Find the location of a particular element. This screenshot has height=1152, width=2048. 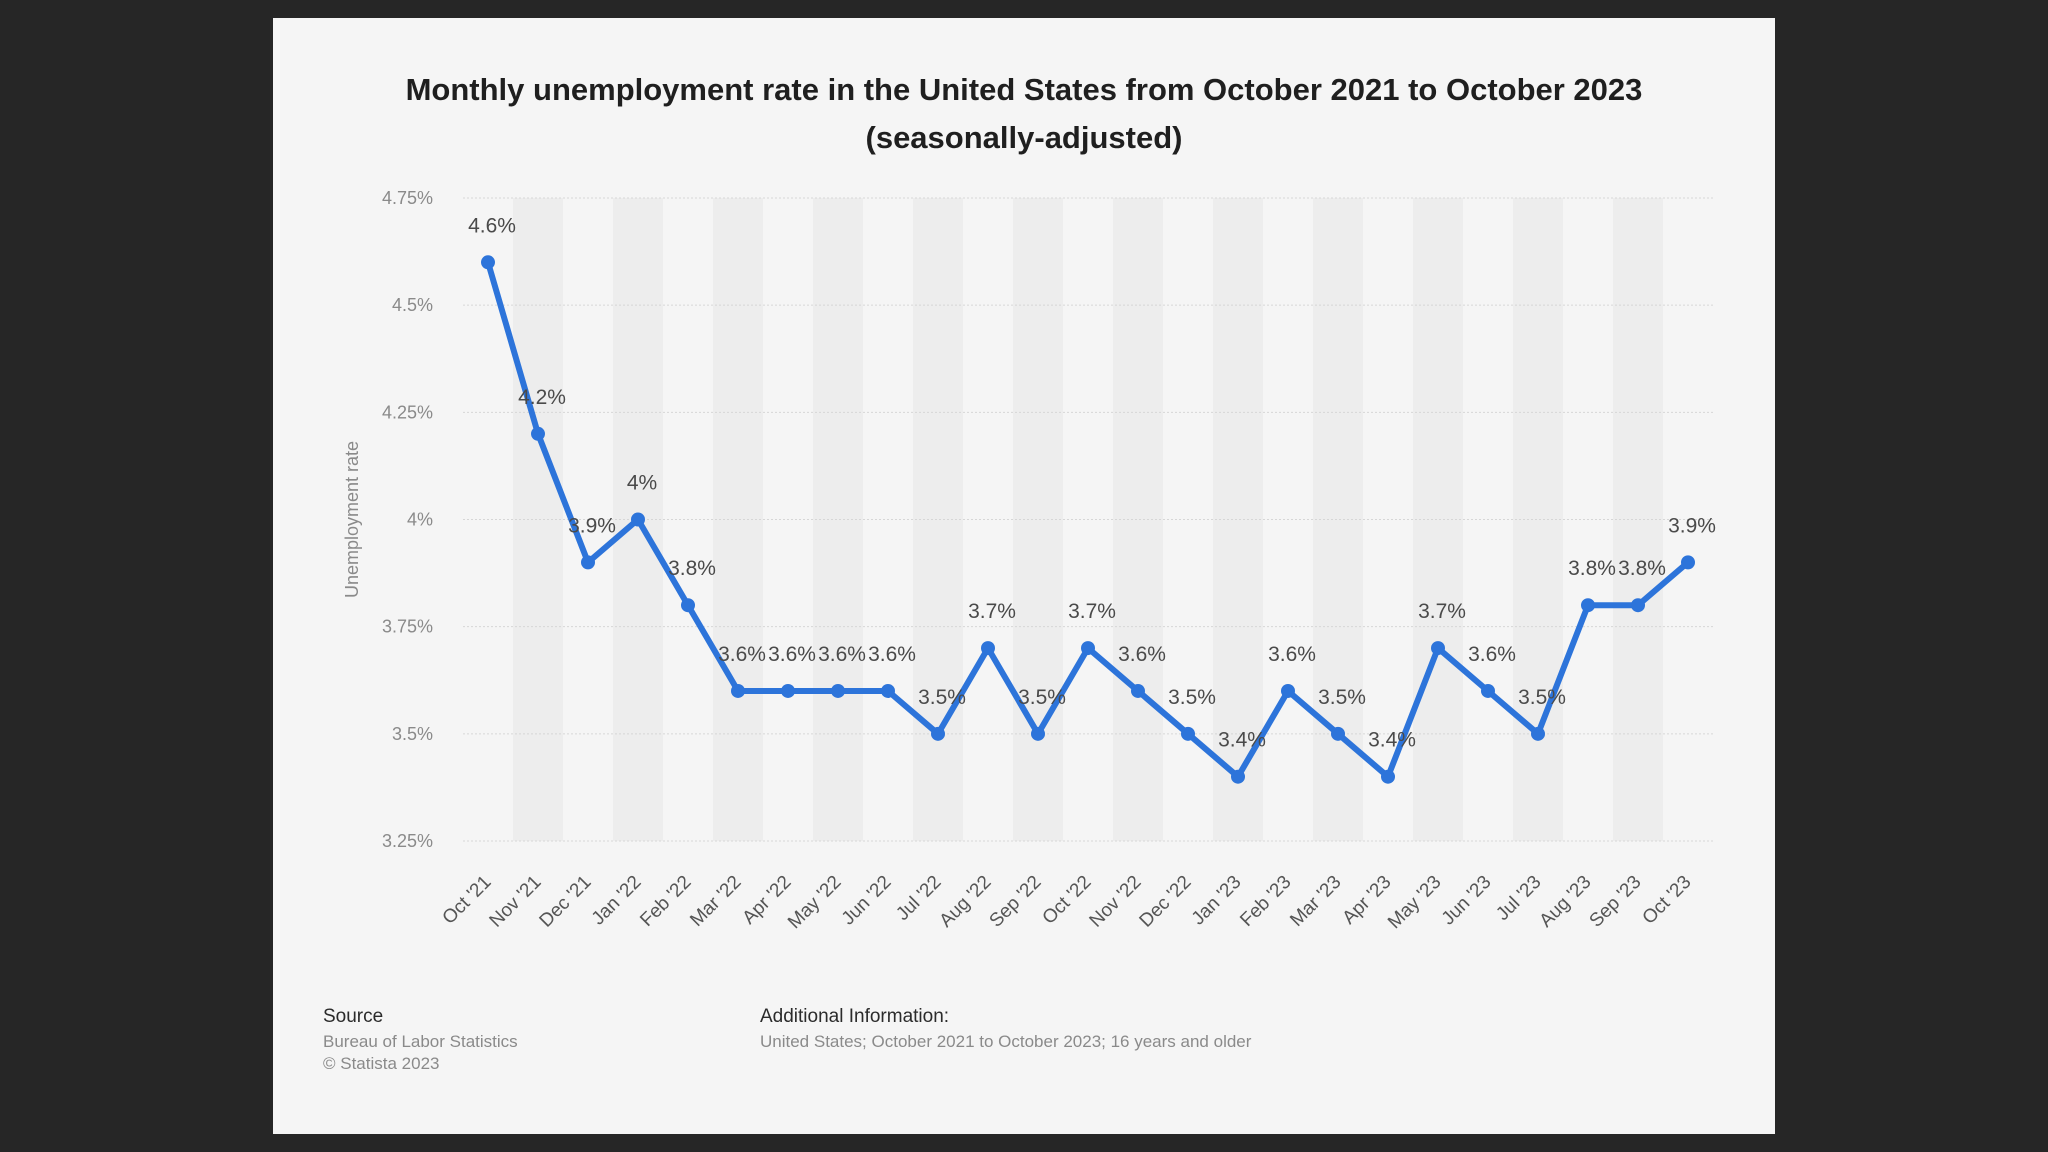

x-tick-label: Sep '22 is located at coordinates (1016, 902).